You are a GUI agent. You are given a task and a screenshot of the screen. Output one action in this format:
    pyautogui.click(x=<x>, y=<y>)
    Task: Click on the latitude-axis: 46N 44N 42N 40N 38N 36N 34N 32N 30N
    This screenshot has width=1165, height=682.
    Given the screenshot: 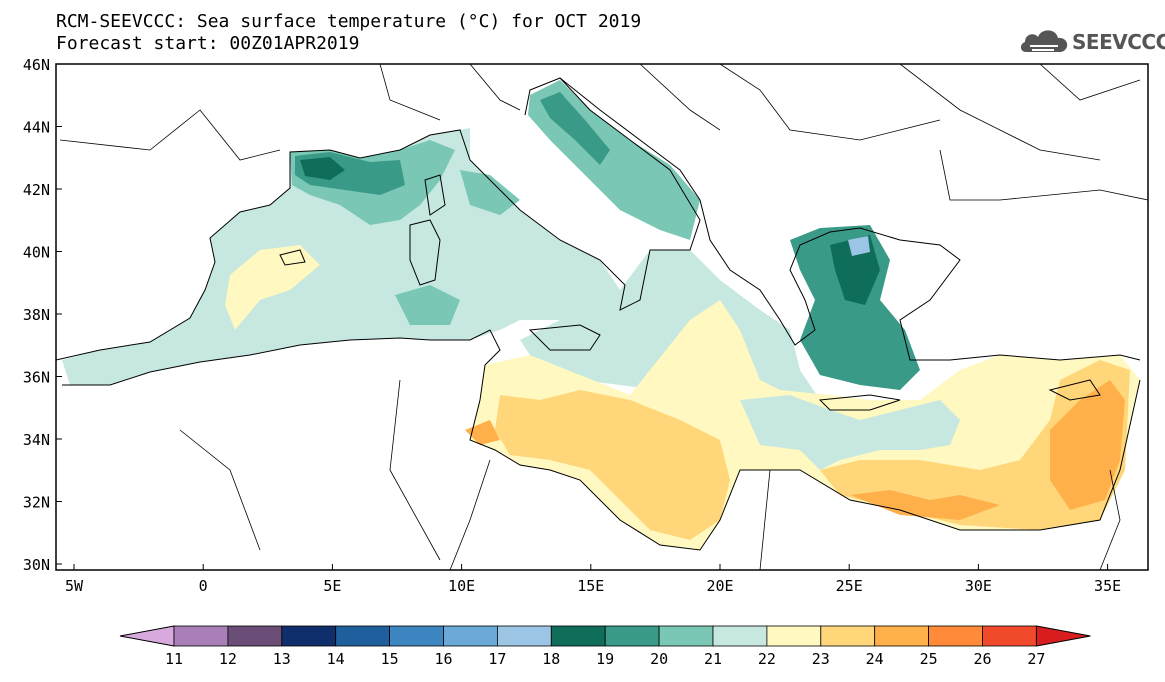 What is the action you would take?
    pyautogui.click(x=42, y=315)
    